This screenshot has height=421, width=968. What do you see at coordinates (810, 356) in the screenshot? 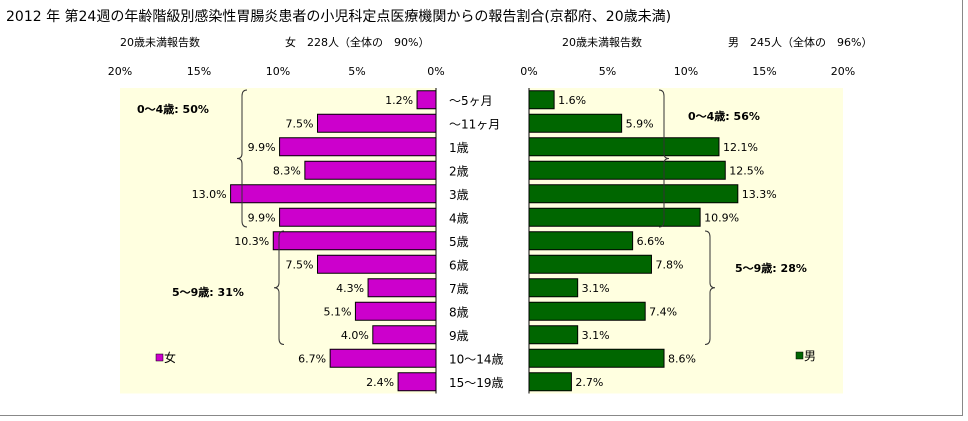
I see `legend-label-male: 男` at bounding box center [810, 356].